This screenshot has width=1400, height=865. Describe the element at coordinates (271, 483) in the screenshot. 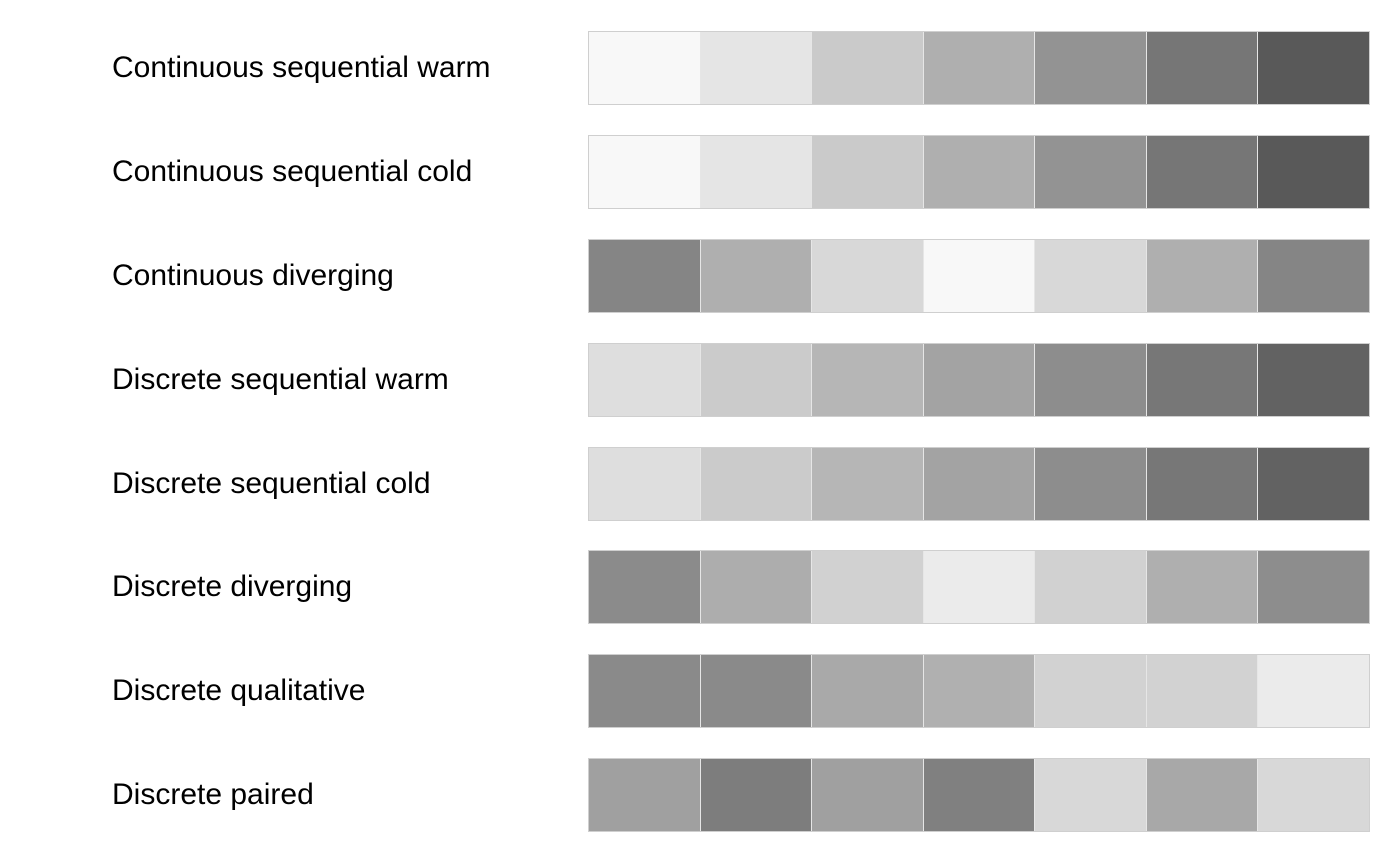

I see `palette-label: Discrete sequential cold` at that location.